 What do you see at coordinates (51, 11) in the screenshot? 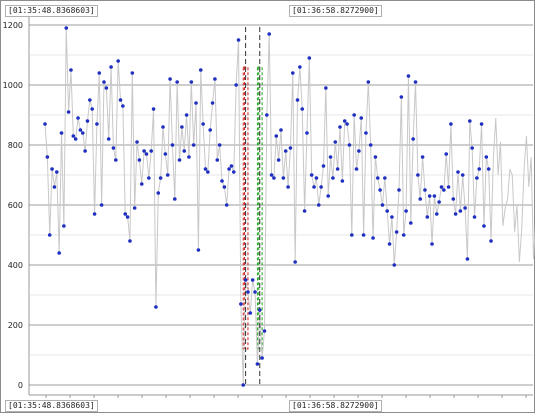
I see `timestamp-top-left: [01:35:48.8368603]` at bounding box center [51, 11].